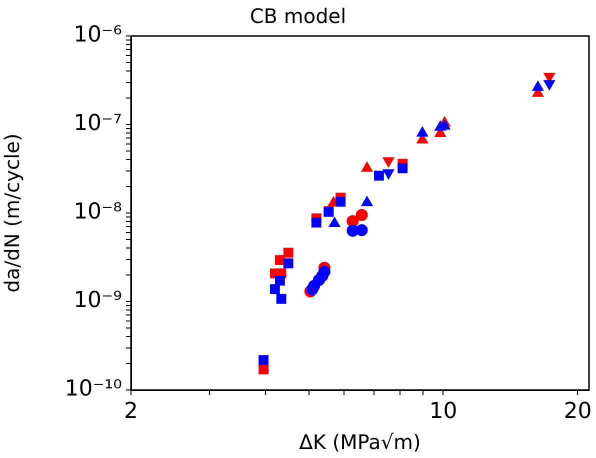 The image size is (596, 458). Describe the element at coordinates (578, 411) in the screenshot. I see `x-tick-label: 20` at that location.